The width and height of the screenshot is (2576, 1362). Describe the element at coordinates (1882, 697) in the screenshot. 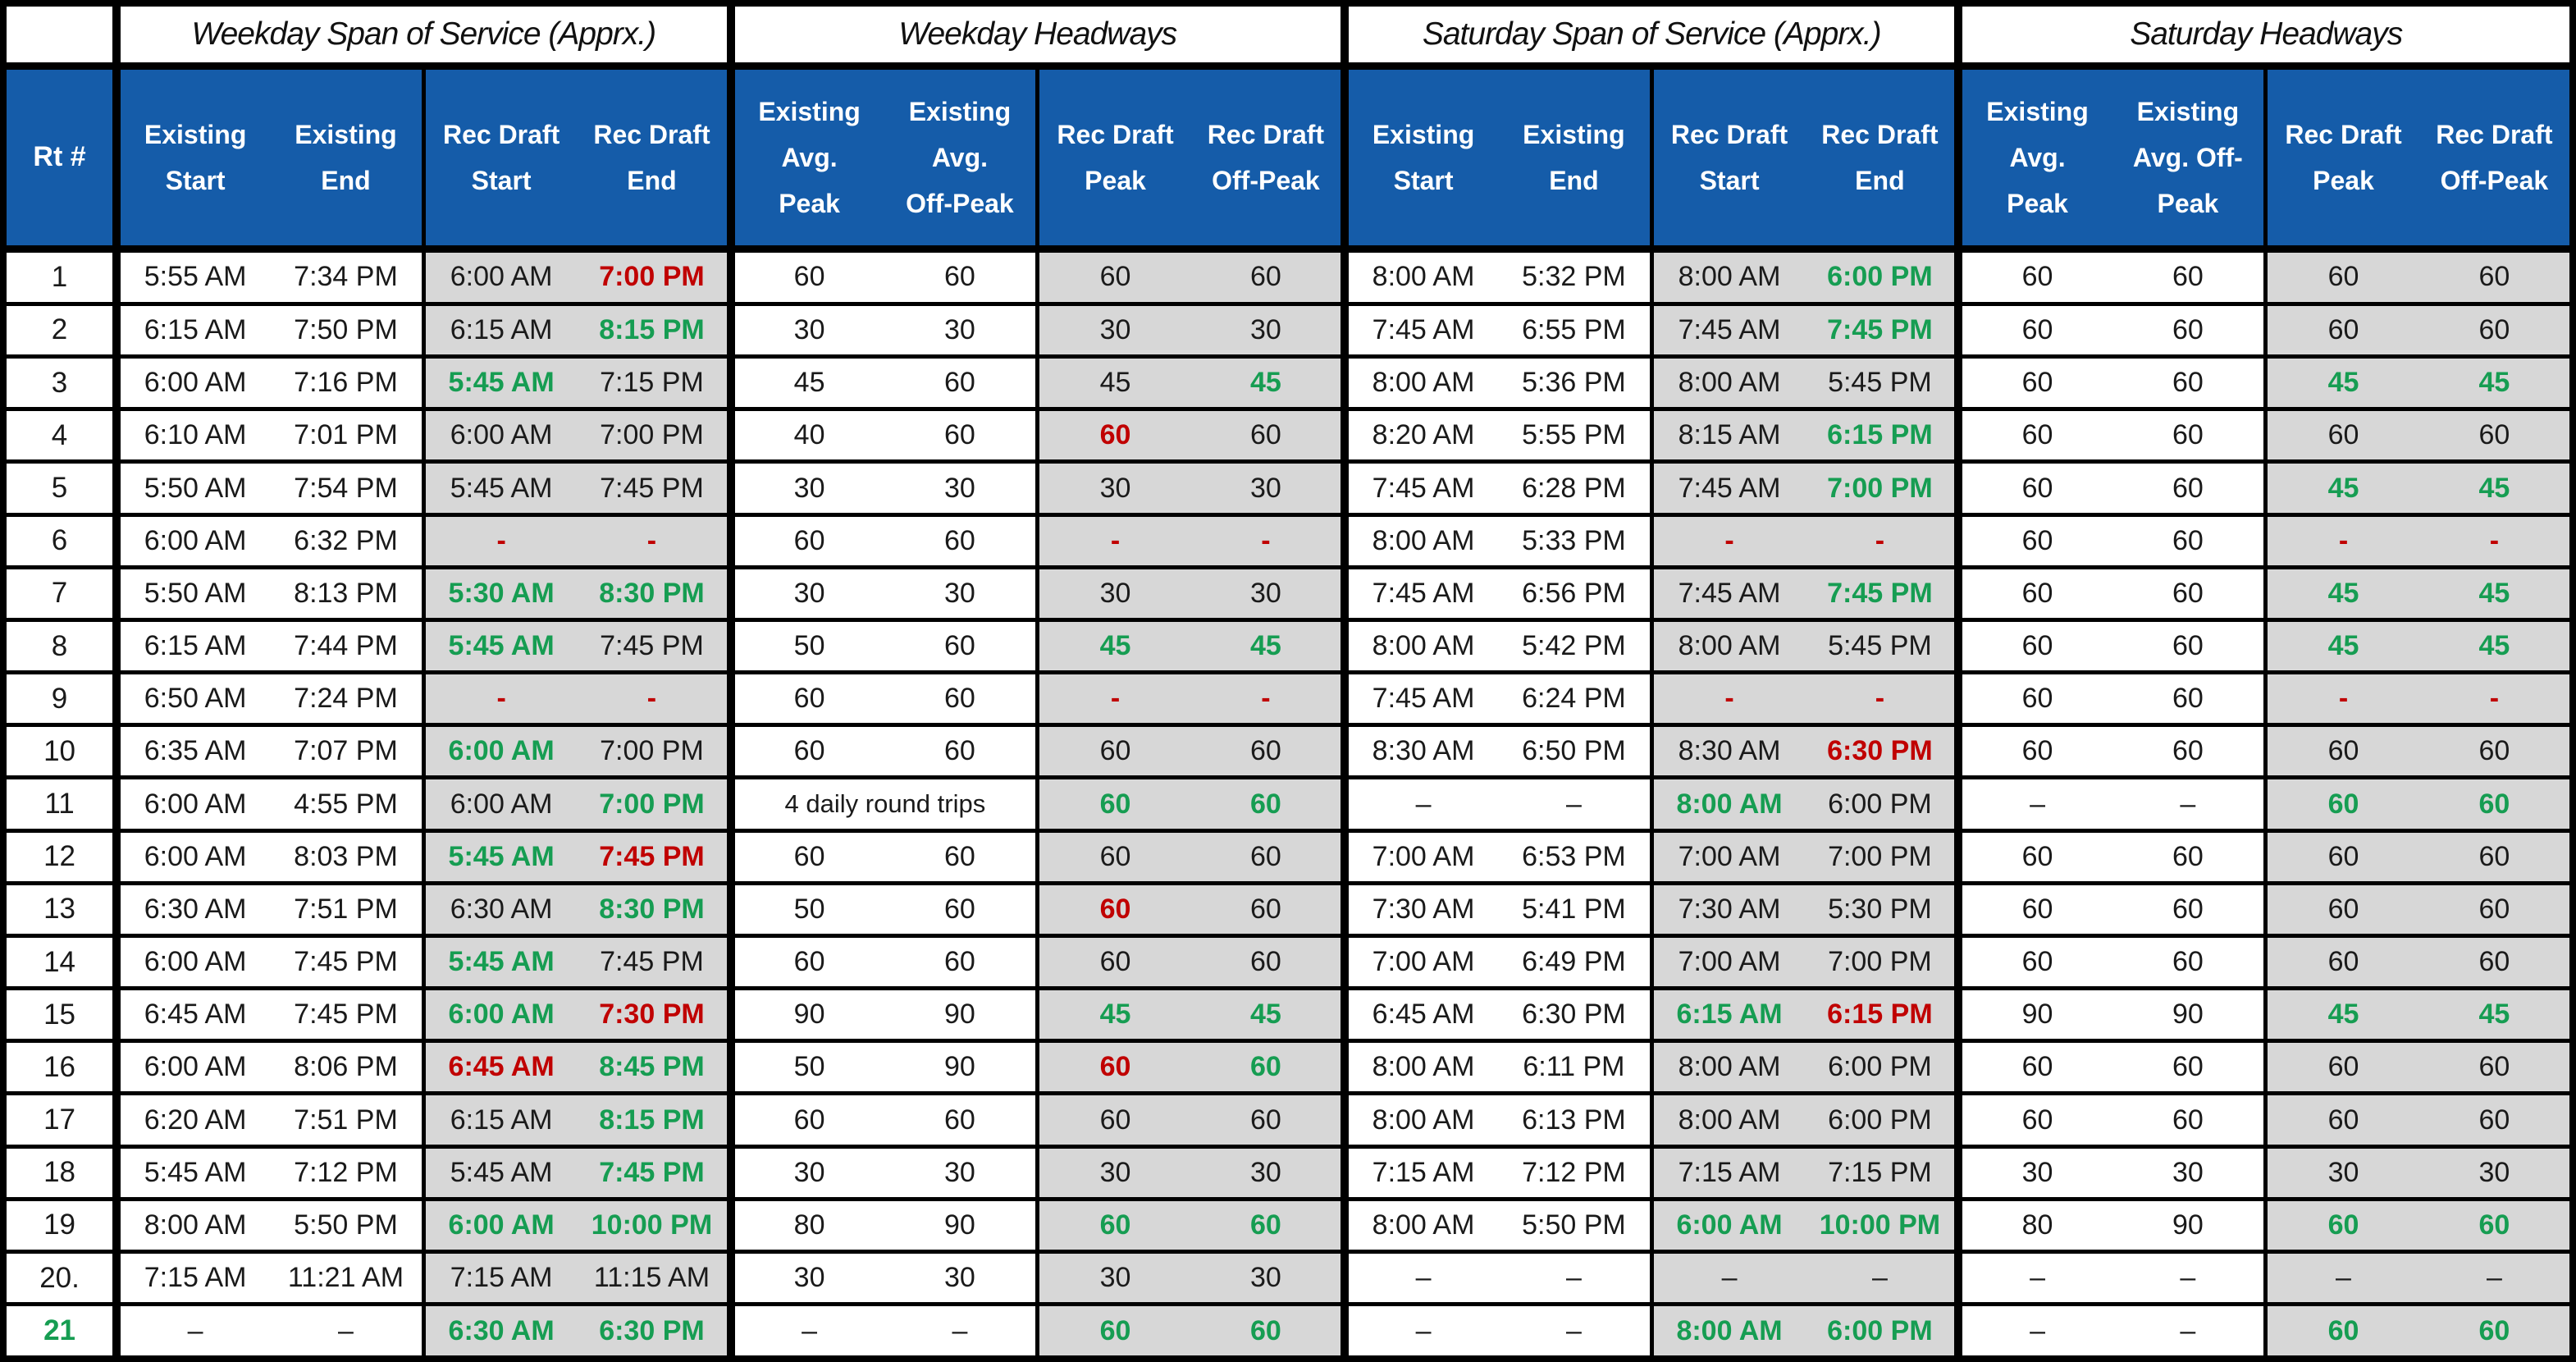

I see `cell-sat-draft-end: -` at that location.